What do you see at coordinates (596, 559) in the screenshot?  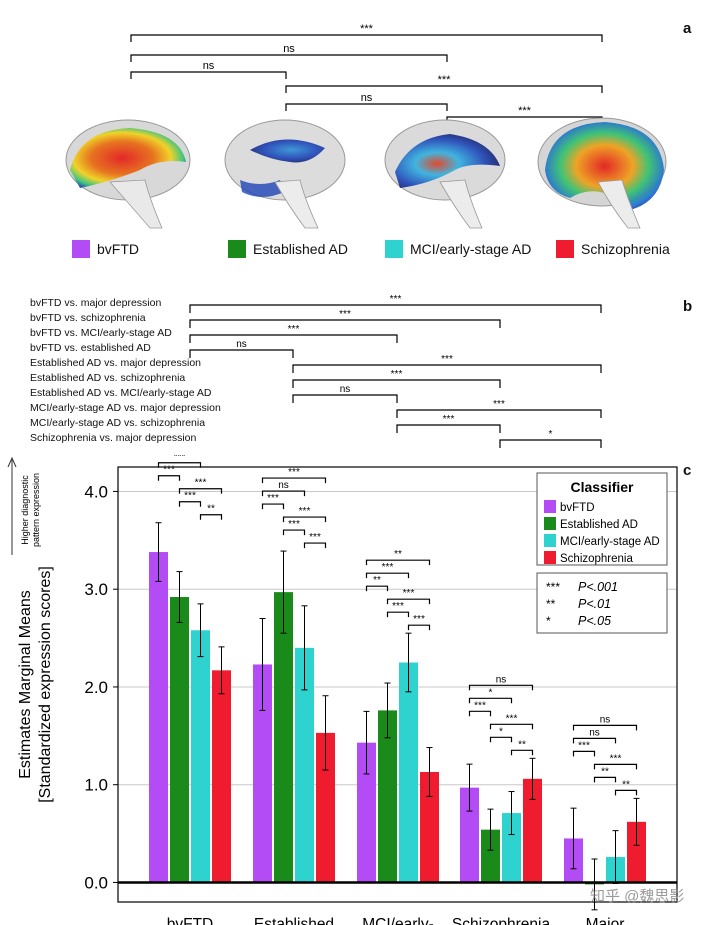 I see `classifier-legend-label: Schizophrenia` at bounding box center [596, 559].